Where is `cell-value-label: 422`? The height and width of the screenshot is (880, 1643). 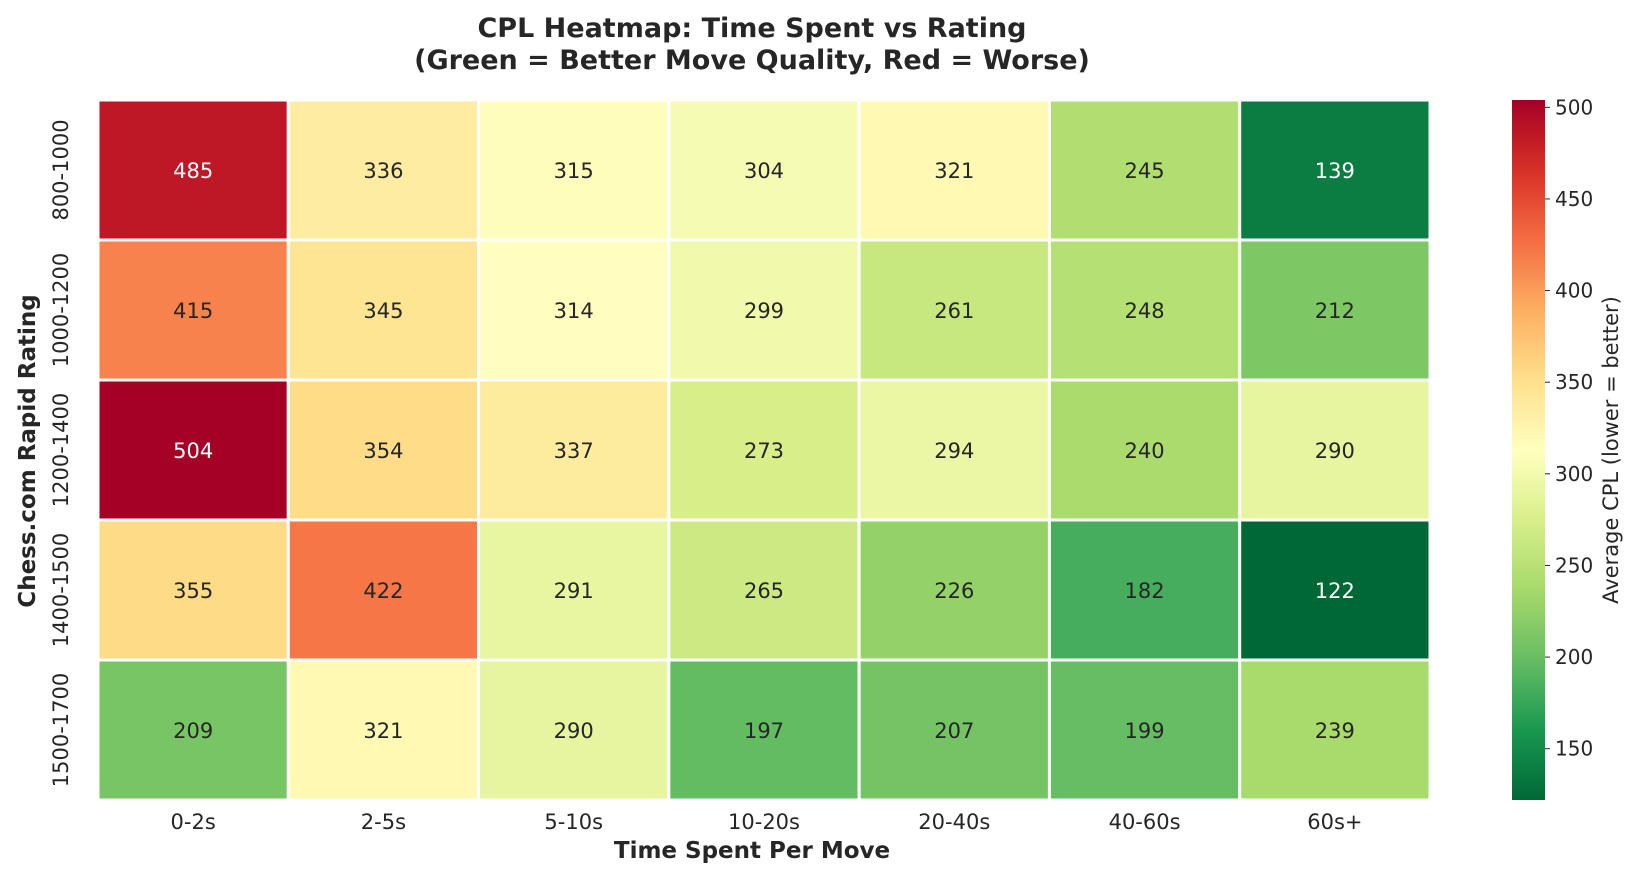 cell-value-label: 422 is located at coordinates (383, 591).